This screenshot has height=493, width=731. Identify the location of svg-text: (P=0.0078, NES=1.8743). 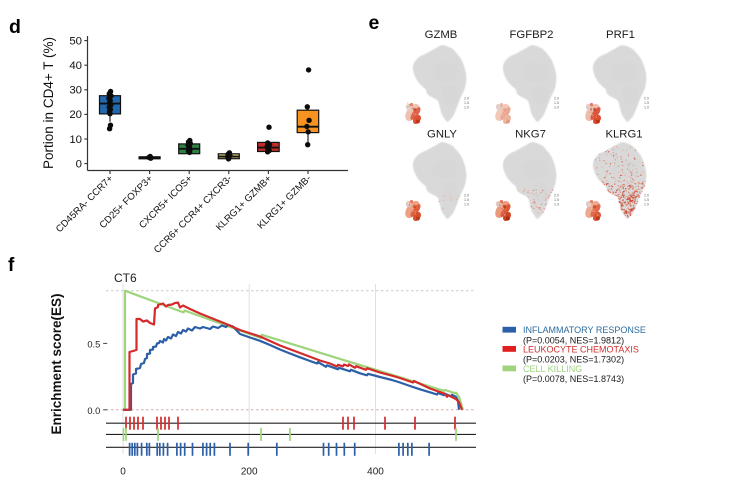
(573, 379).